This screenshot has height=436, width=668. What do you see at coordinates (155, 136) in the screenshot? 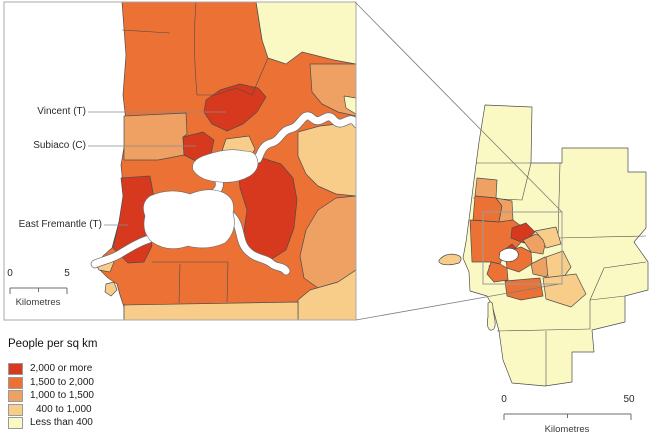
I see `region-west-medium` at bounding box center [155, 136].